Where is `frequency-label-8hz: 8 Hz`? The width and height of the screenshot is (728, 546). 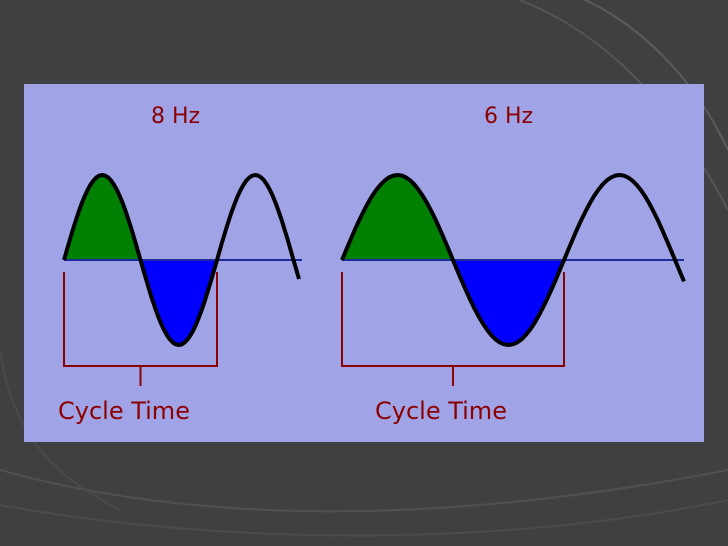 frequency-label-8hz: 8 Hz is located at coordinates (176, 116).